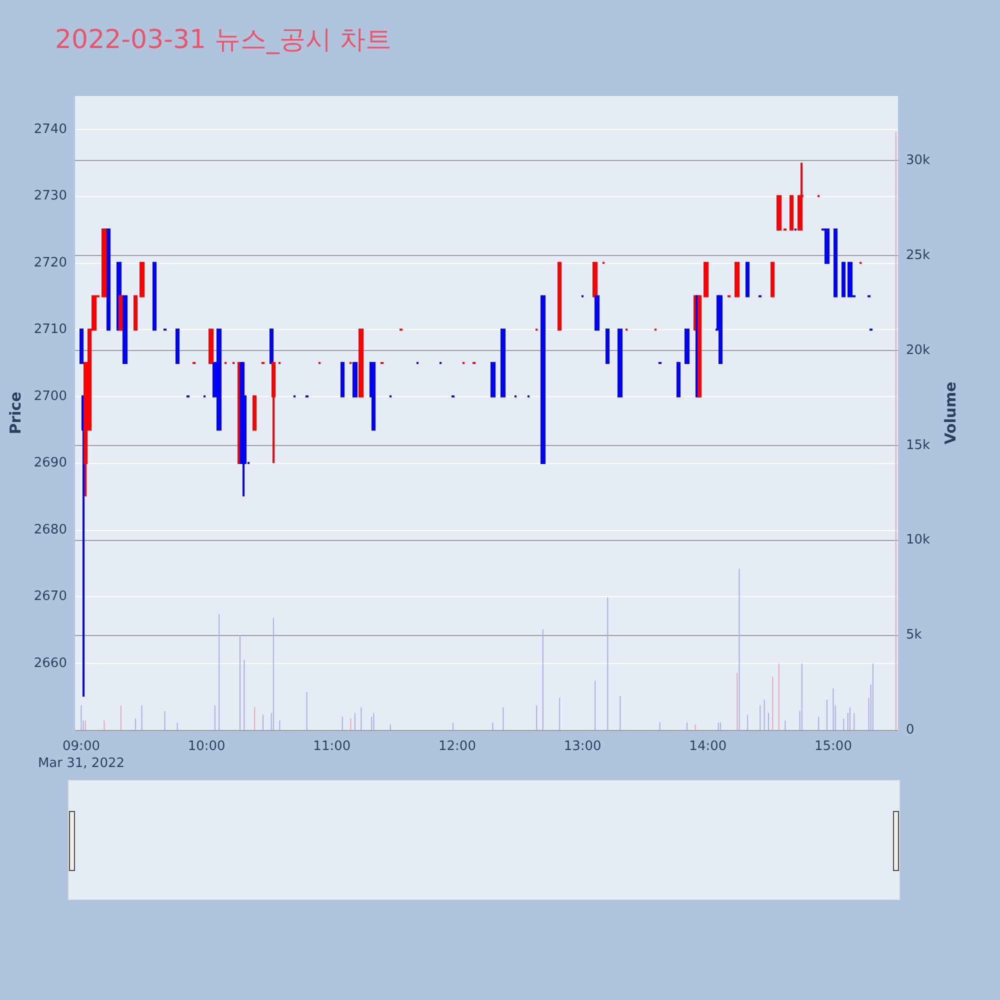  What do you see at coordinates (918, 350) in the screenshot?
I see `y2-tick-label: 20k` at bounding box center [918, 350].